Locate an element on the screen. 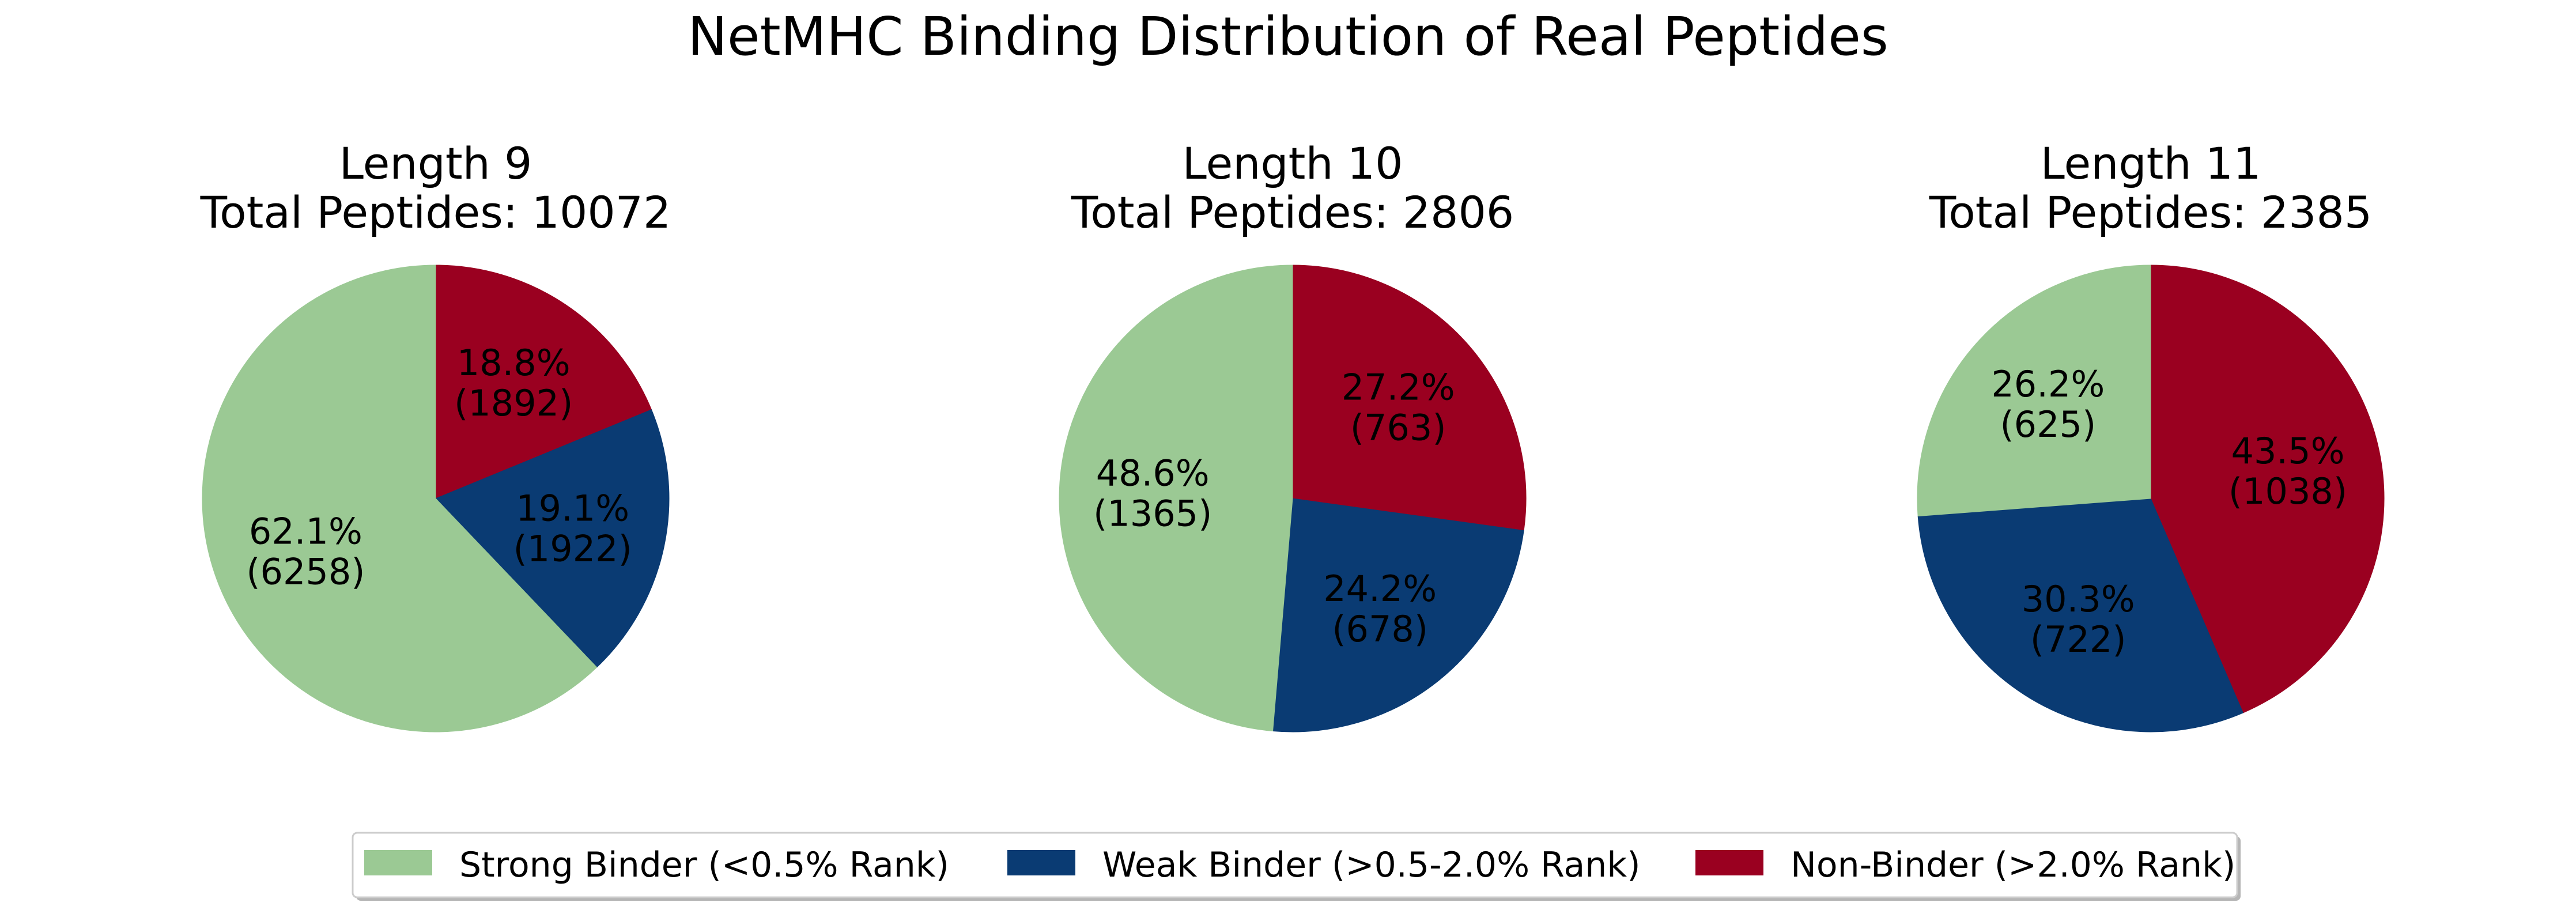  pie-title-line1: Length 9 is located at coordinates (436, 163).